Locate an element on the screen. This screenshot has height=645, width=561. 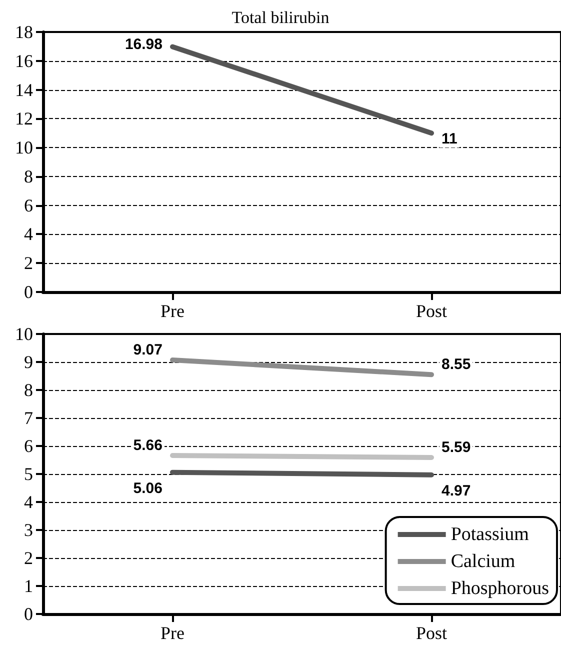
y-tick-label: 16 is located at coordinates (24, 60).